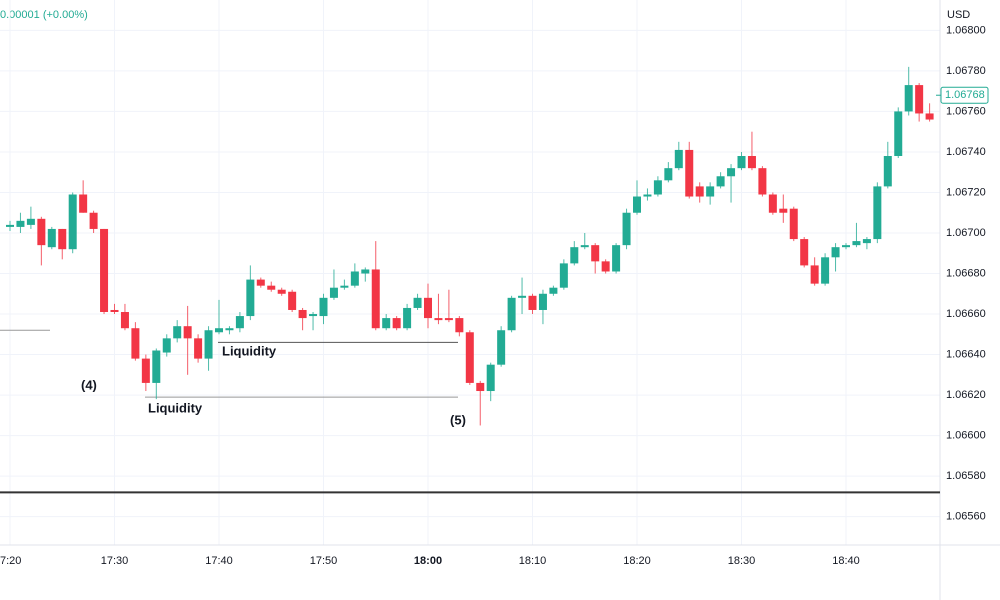 This screenshot has width=1000, height=600. I want to click on y-tick-label: 1.06640, so click(966, 354).